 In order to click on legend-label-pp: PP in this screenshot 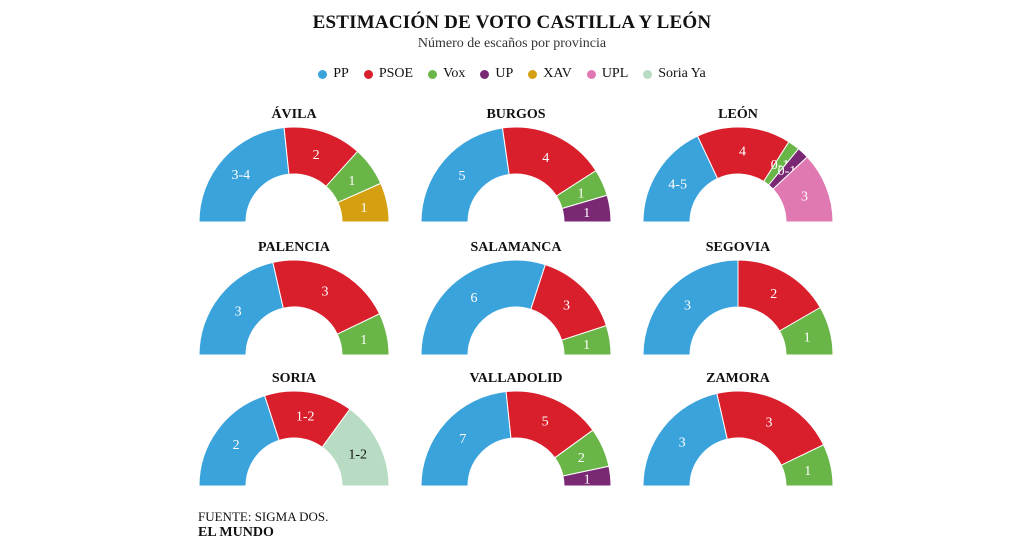, I will do `click(341, 73)`.